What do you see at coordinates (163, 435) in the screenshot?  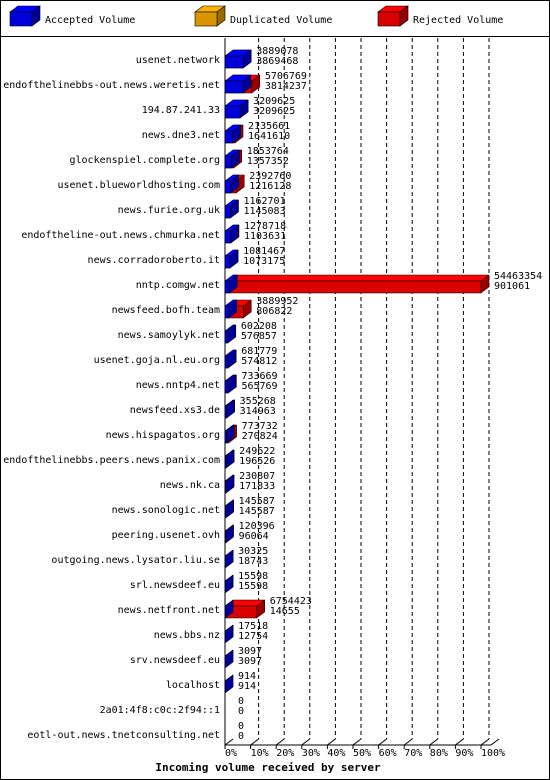 I see `y-tick-label: news.hispagatos.org` at bounding box center [163, 435].